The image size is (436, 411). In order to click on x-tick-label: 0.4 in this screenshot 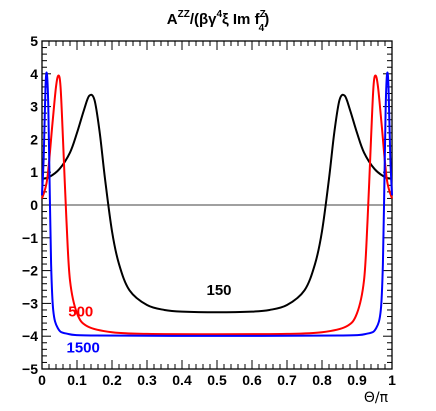, I will do `click(182, 380)`.